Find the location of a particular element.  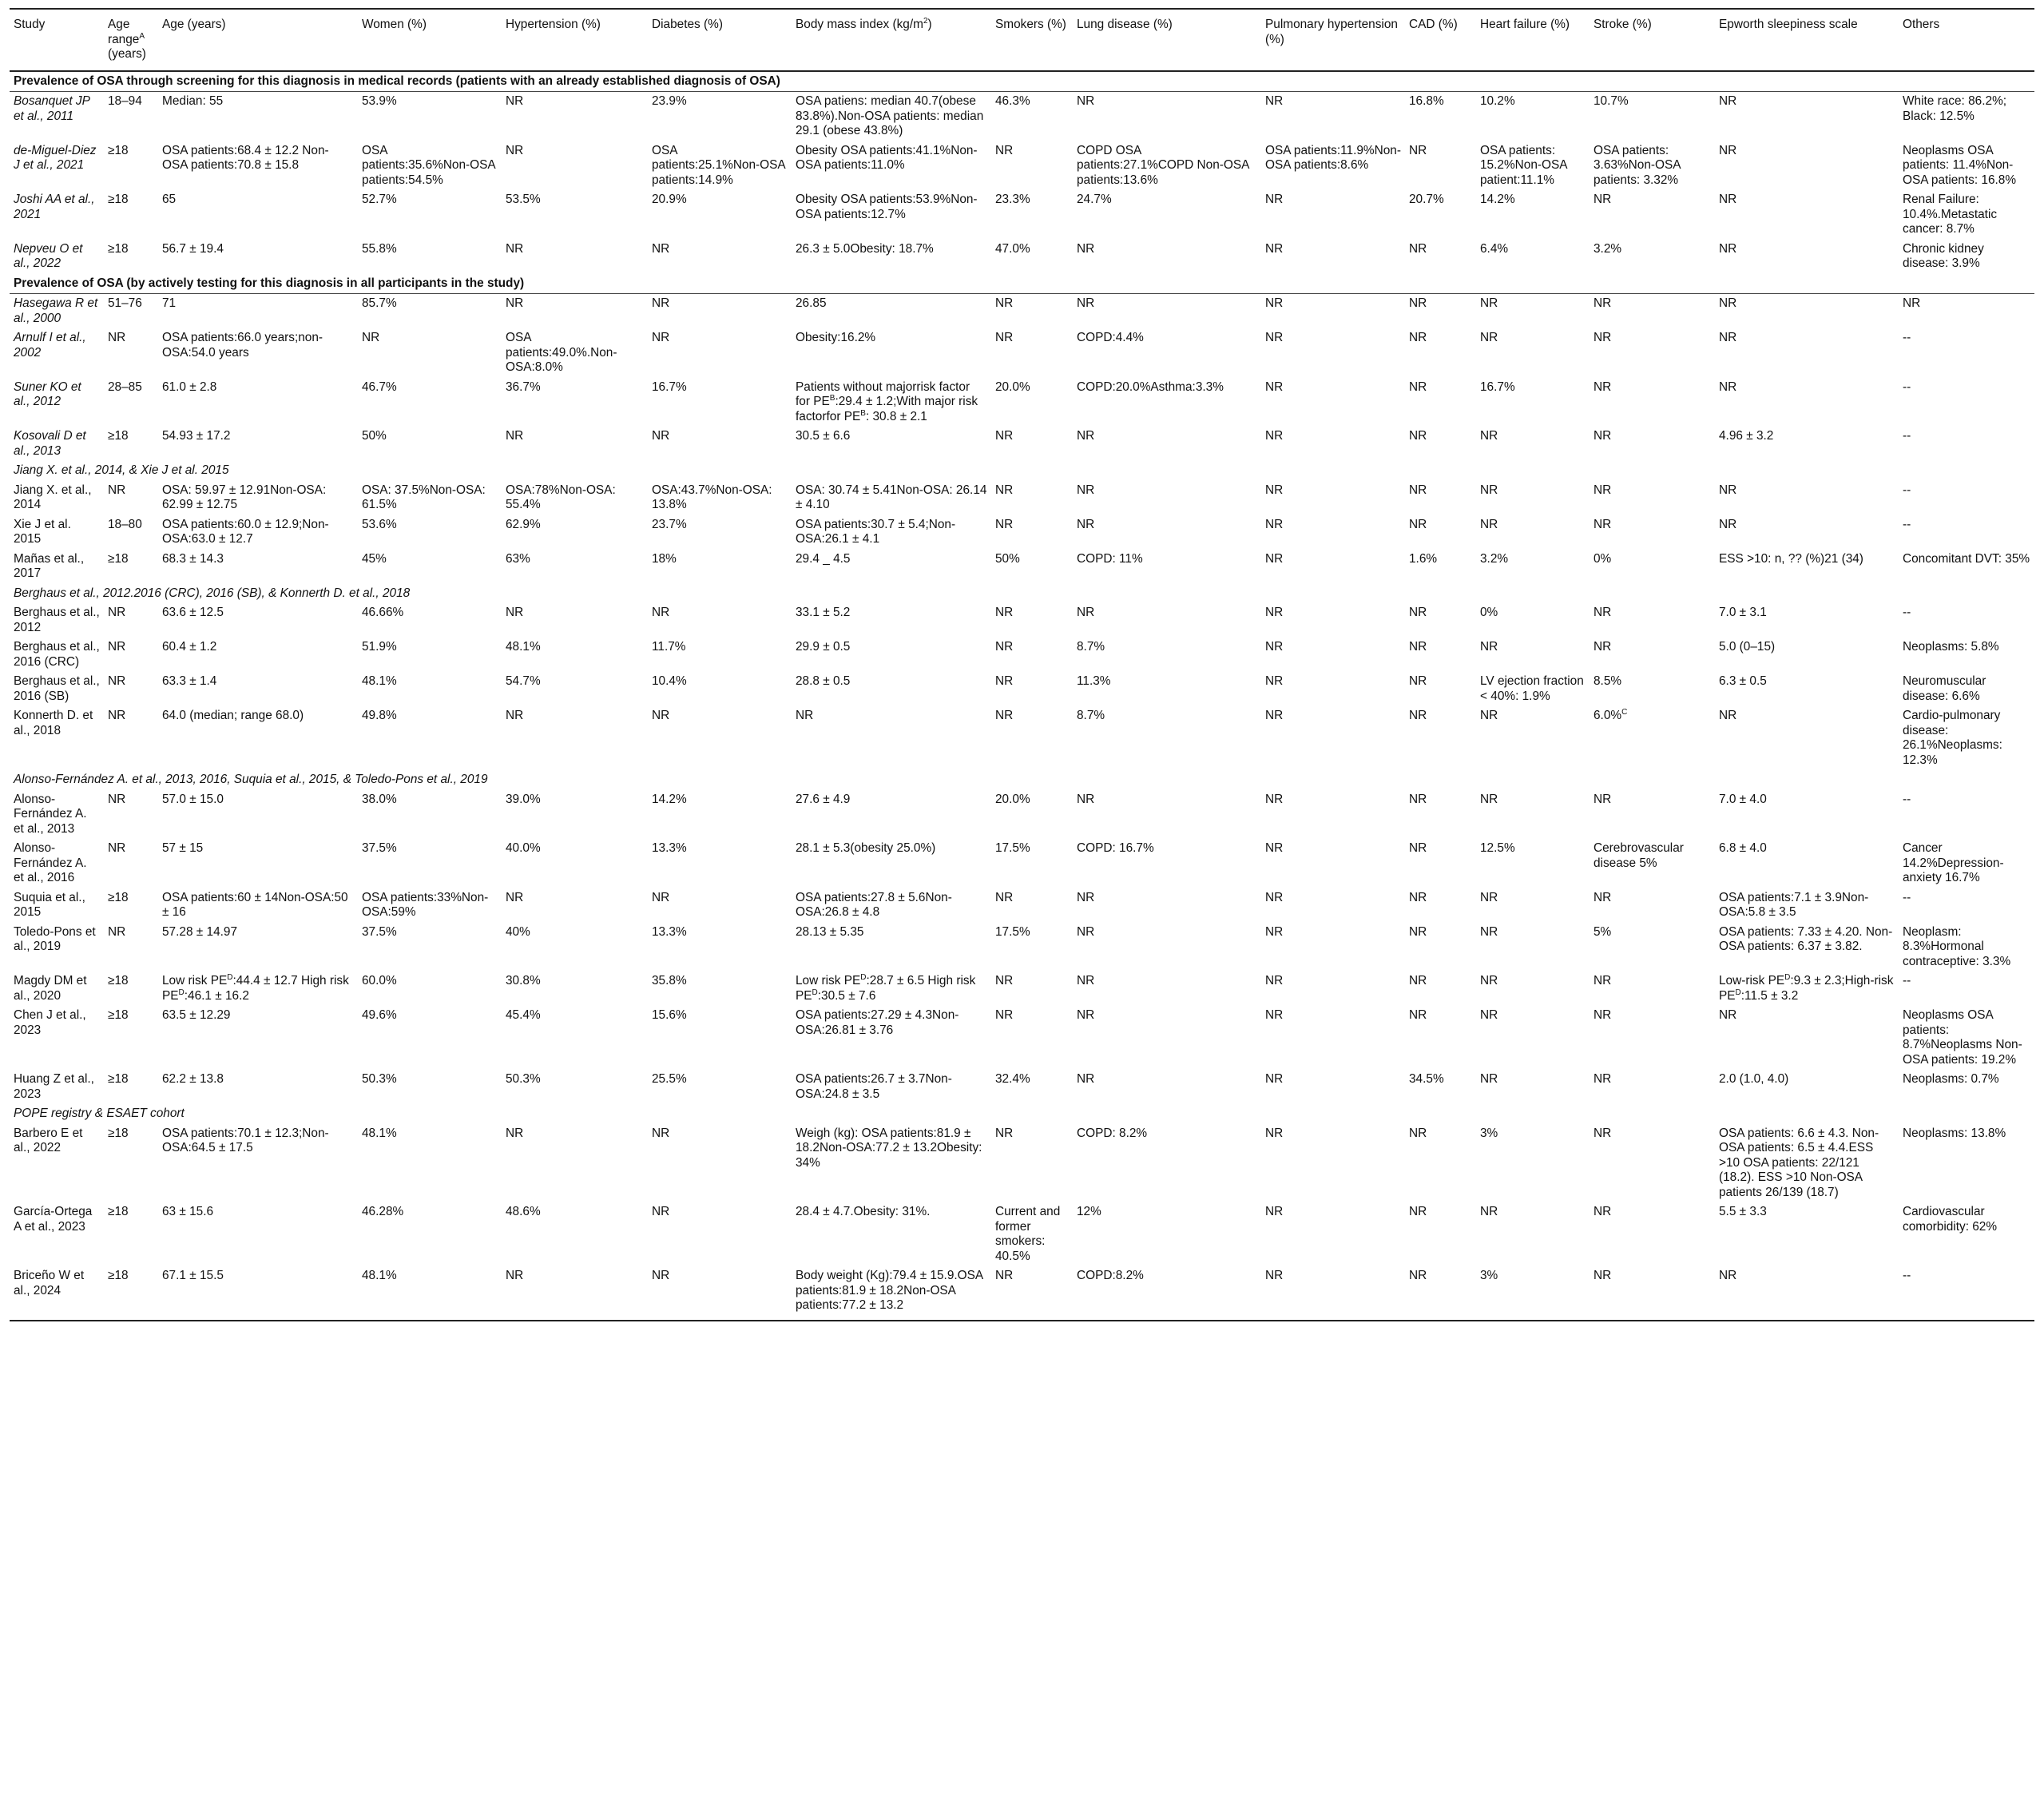

table-cell: Cancer 14.2%Depression-anxiety 16.7% is located at coordinates (1953, 862).